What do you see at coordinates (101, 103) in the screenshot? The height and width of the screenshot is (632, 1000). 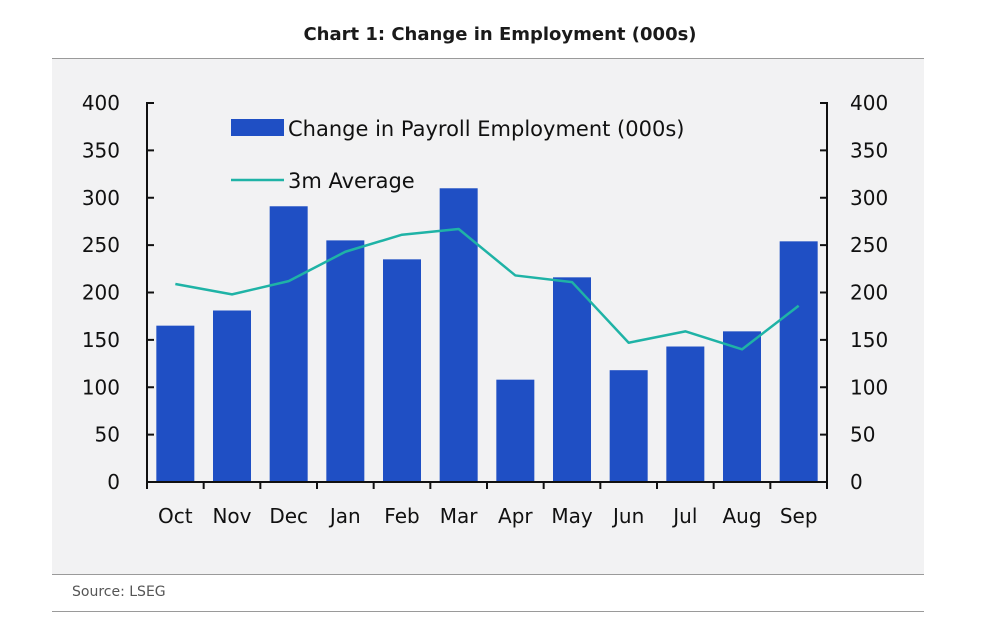 I see `y-tick-label-left-400: 400` at bounding box center [101, 103].